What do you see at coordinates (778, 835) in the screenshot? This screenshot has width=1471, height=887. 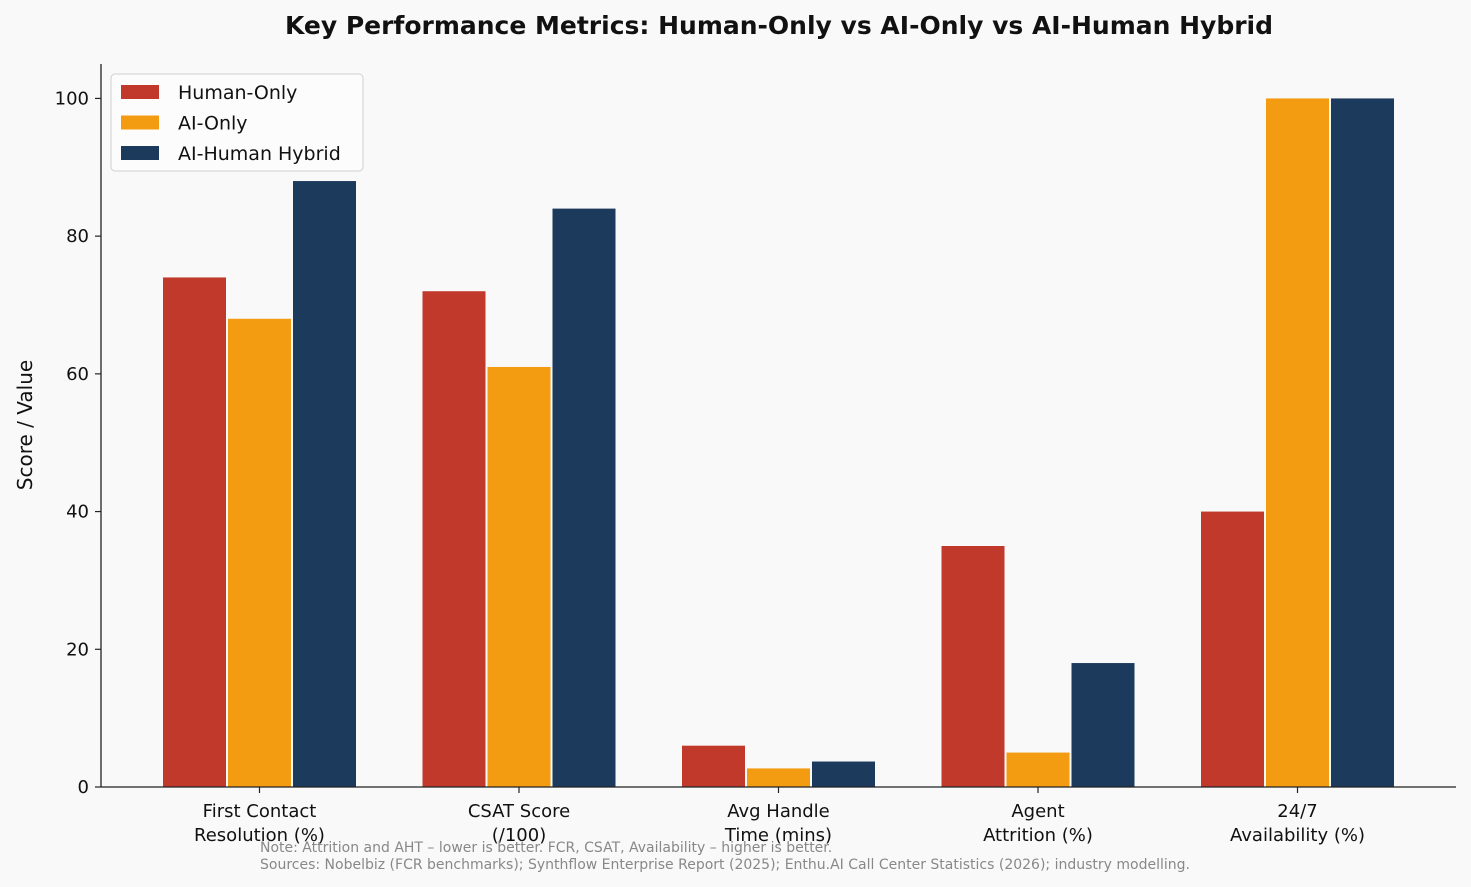 I see `x-tick-label-2-1: Time (mins)` at bounding box center [778, 835].